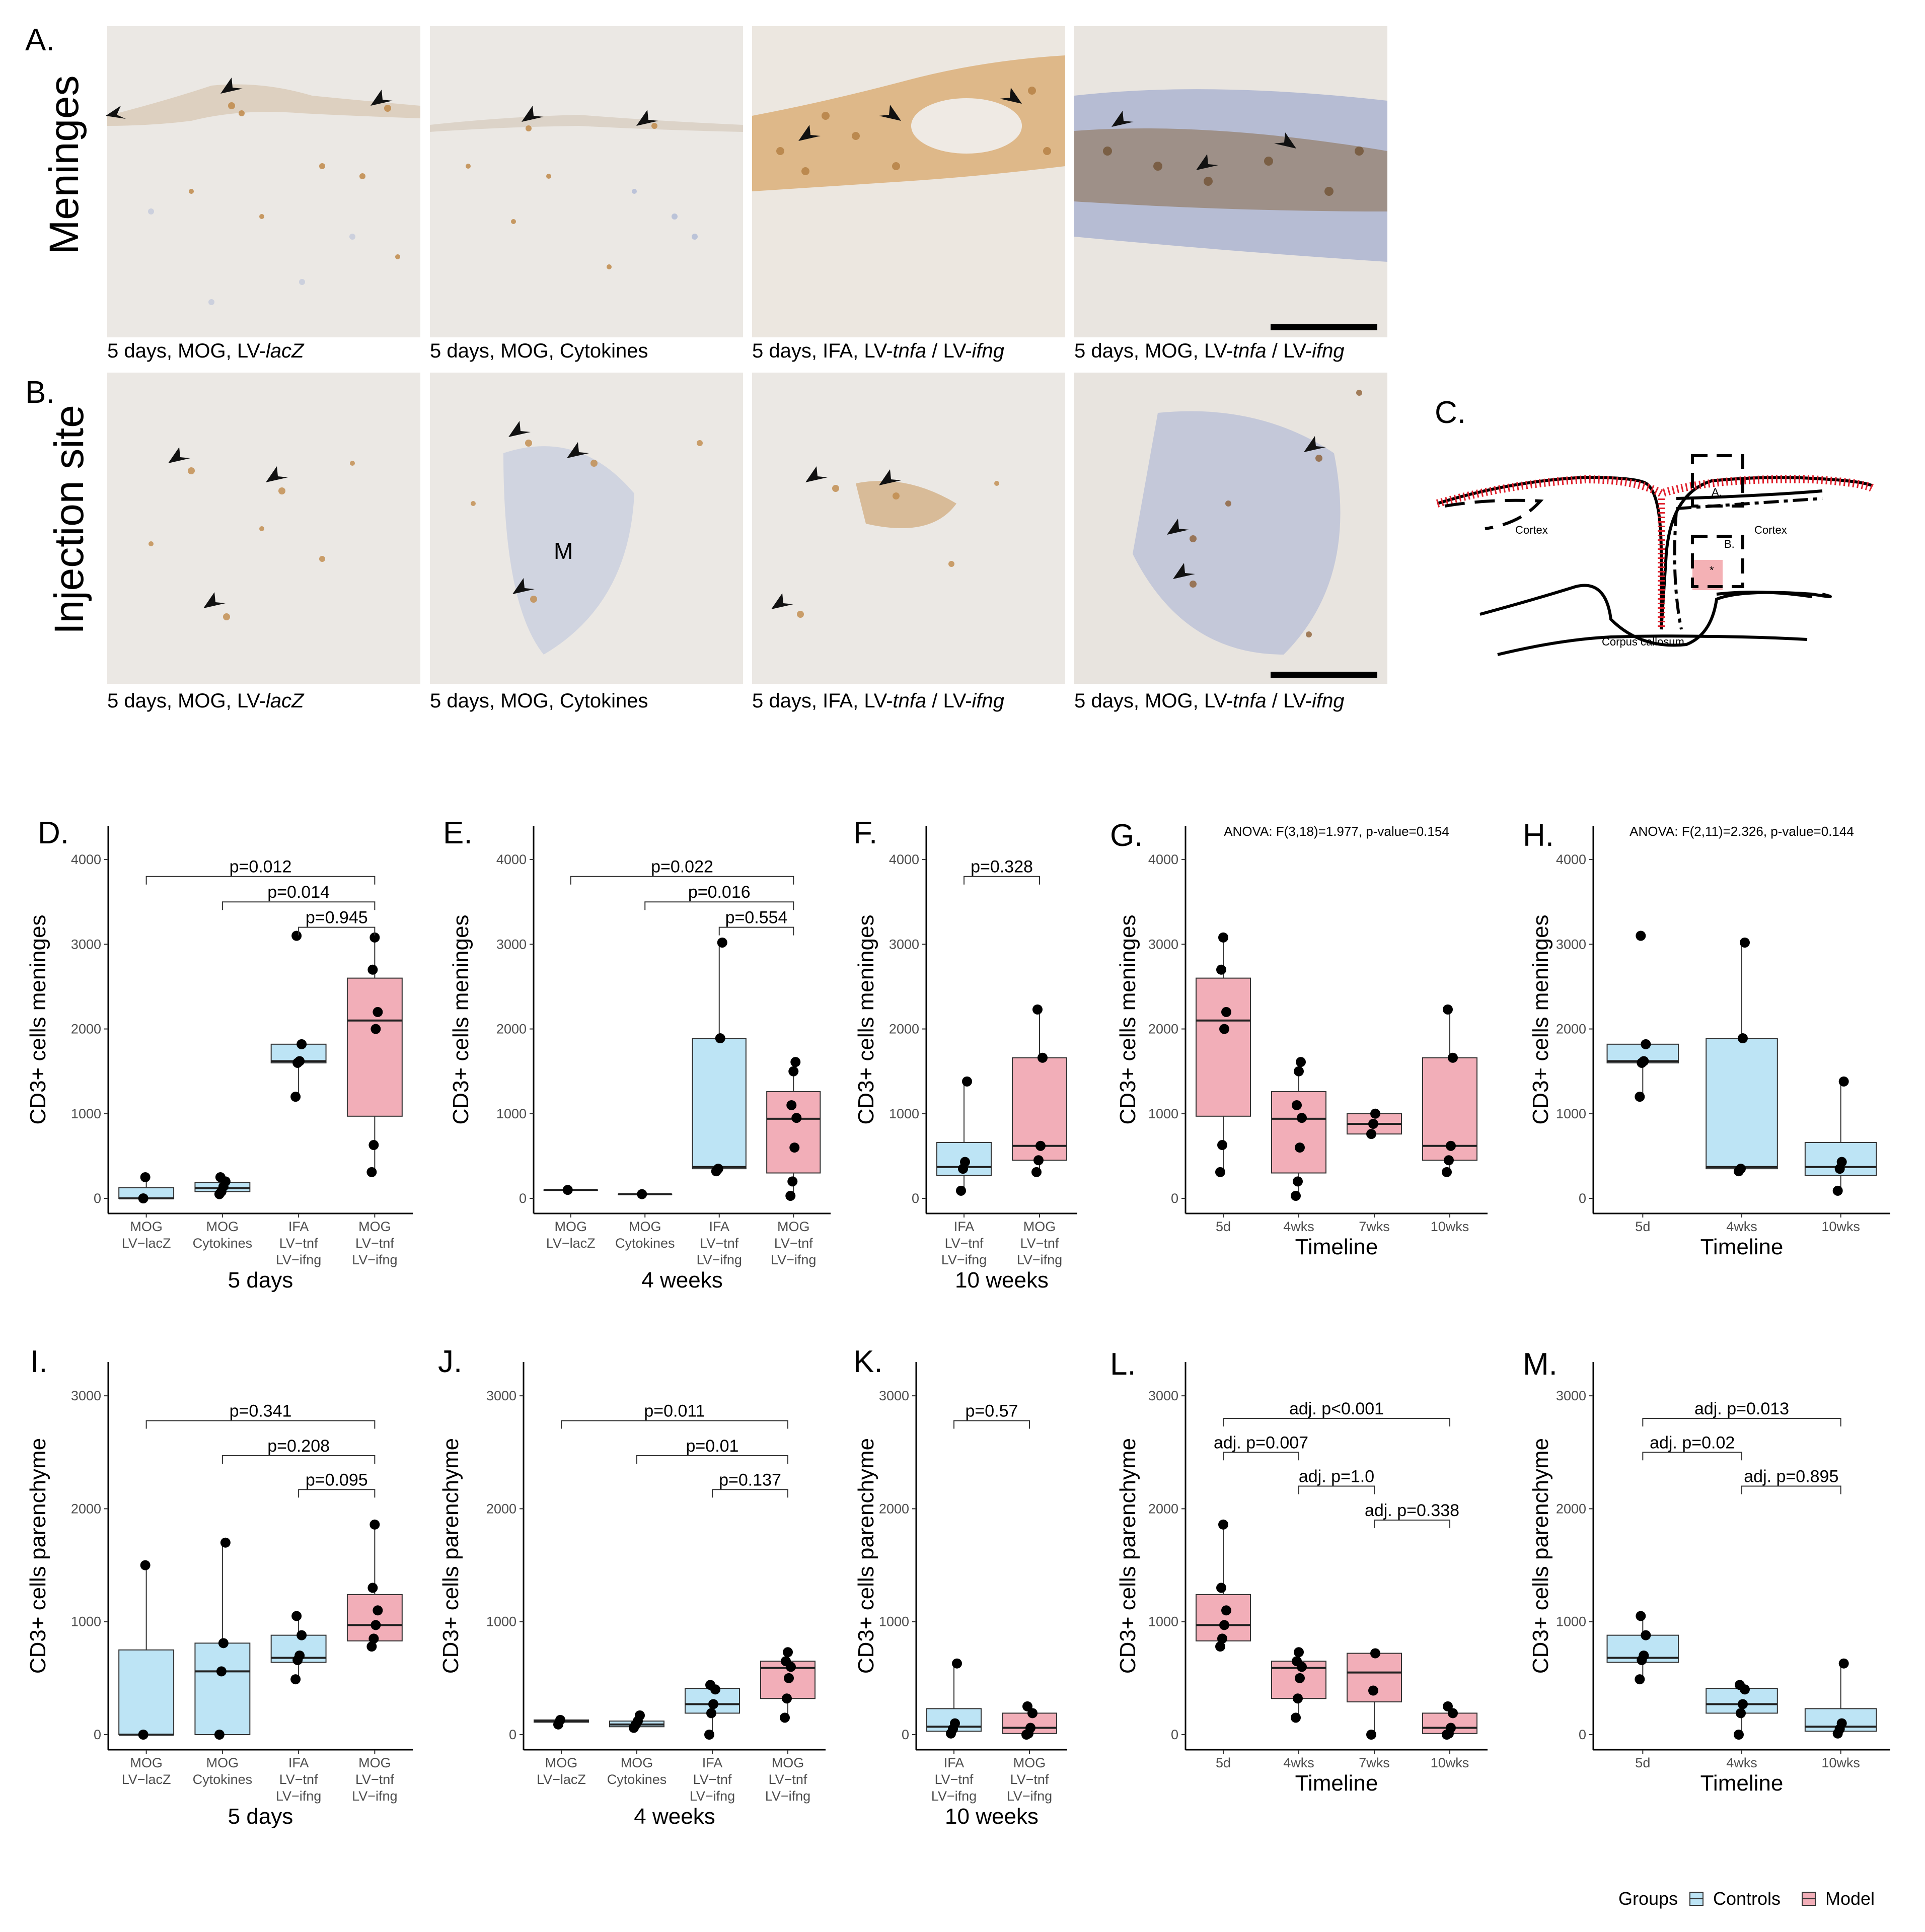 This screenshot has height=1932, width=1925. What do you see at coordinates (40, 40) in the screenshot?
I see `panel-label-A: A.` at bounding box center [40, 40].